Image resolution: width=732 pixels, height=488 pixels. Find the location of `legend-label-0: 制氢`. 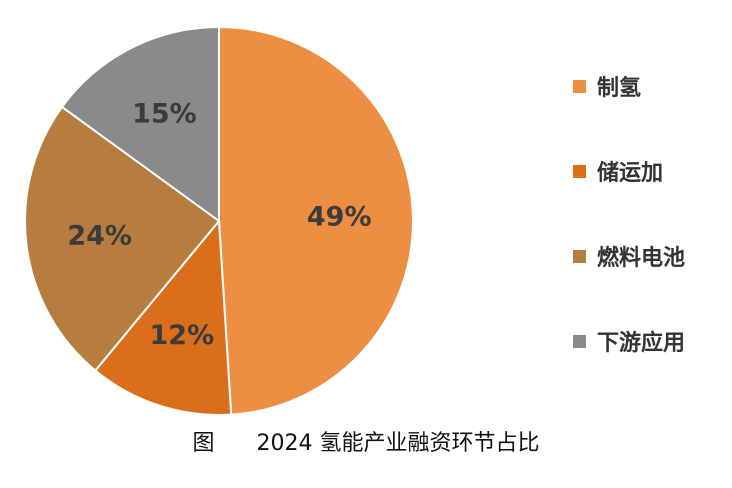

legend-label-0: 制氢 is located at coordinates (619, 88).